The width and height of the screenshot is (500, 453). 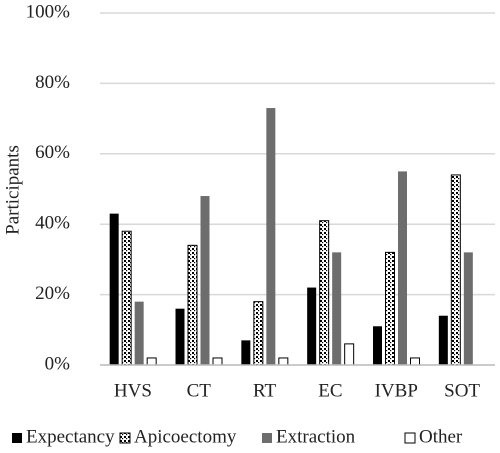 What do you see at coordinates (70, 436) in the screenshot?
I see `legend-label: Expectancy` at bounding box center [70, 436].